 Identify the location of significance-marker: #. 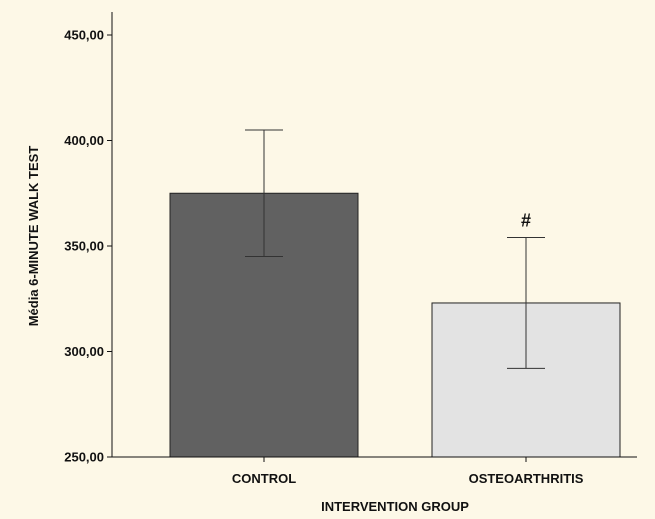
(526, 221).